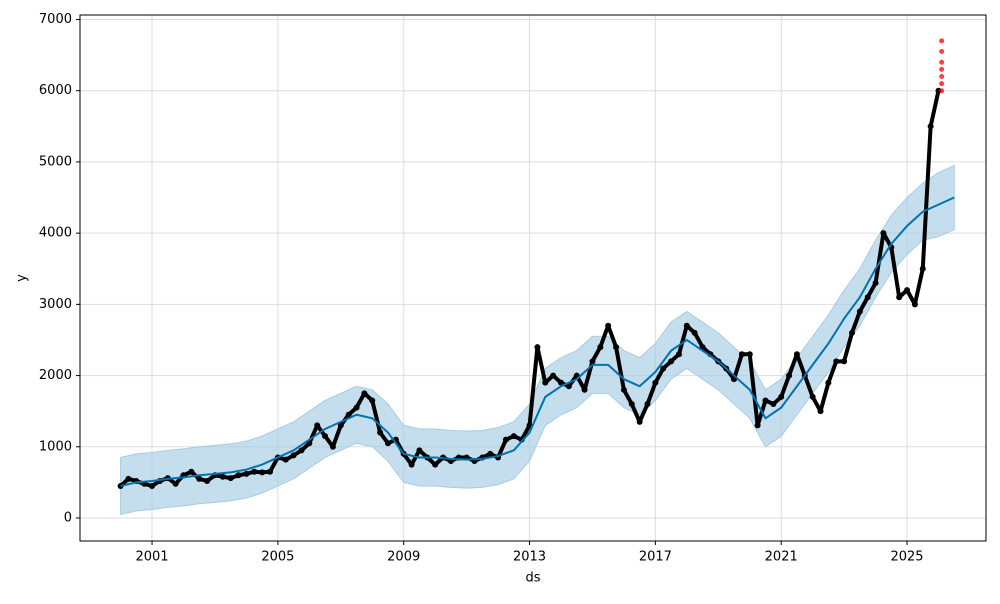 This screenshot has width=1000, height=604. I want to click on y-tick-label: 1000, so click(55, 446).